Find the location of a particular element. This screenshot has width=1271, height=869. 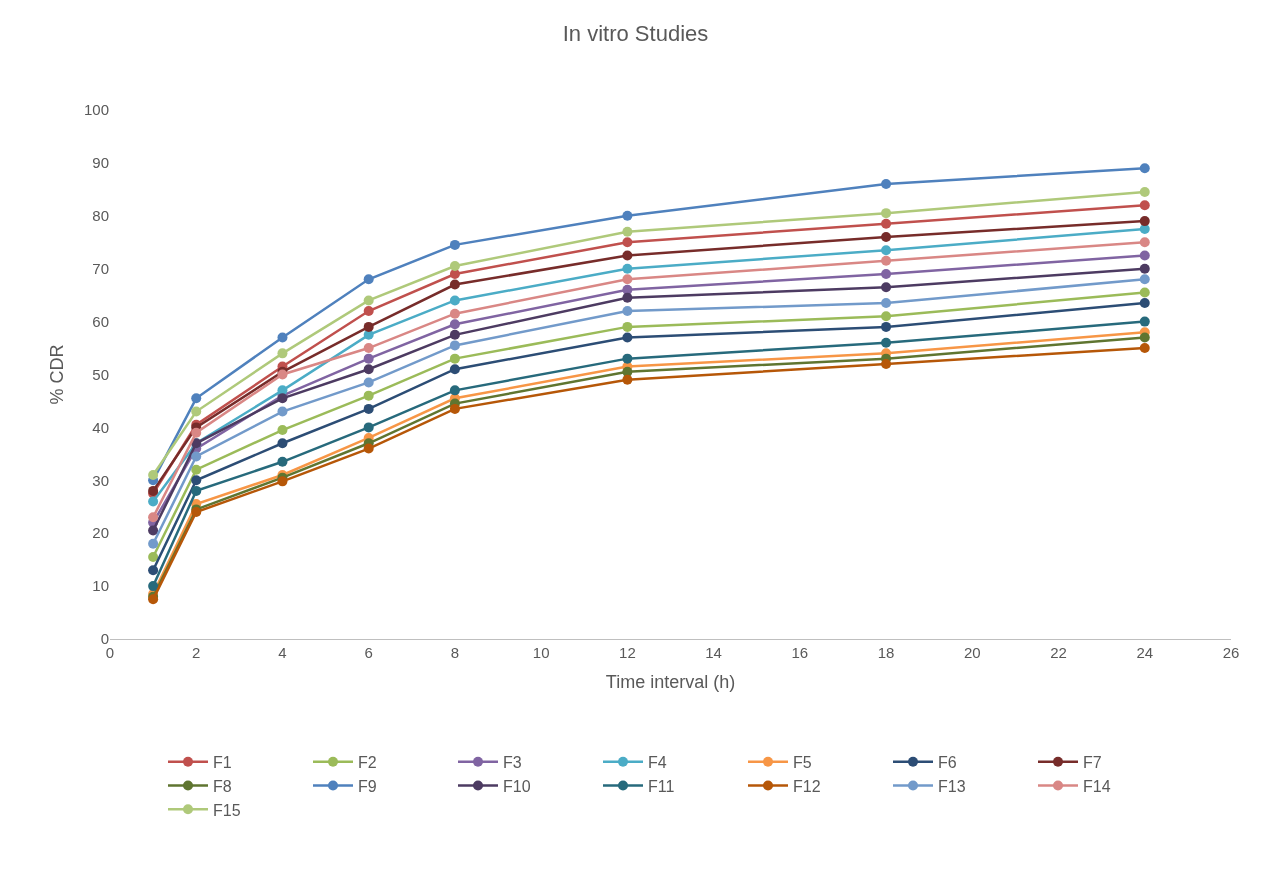

legend-label: F6 is located at coordinates (947, 762).